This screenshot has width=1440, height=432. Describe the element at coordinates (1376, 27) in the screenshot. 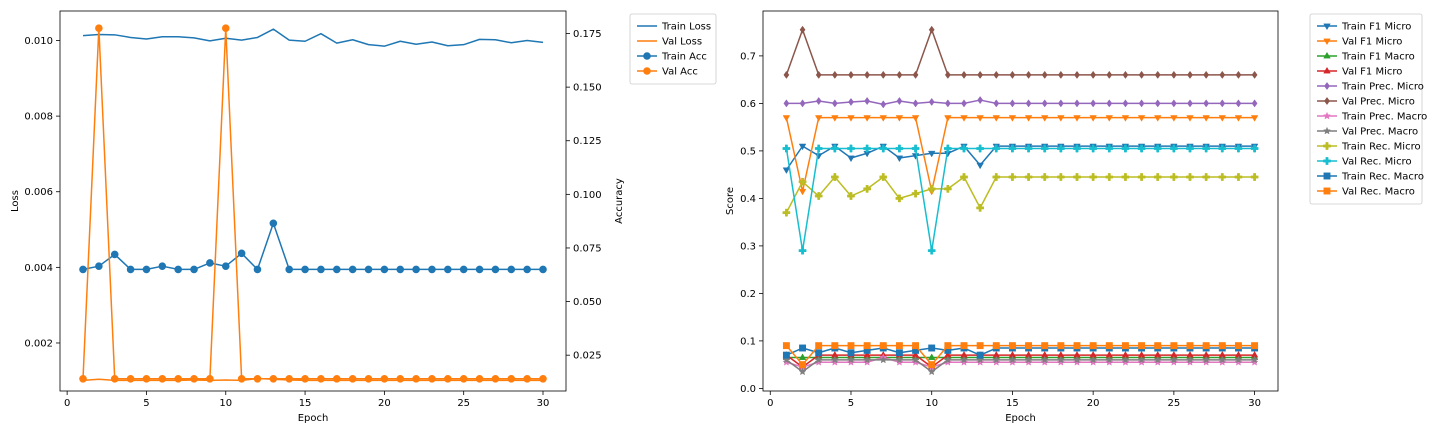

I see `legend-label: Train F1 Micro` at that location.